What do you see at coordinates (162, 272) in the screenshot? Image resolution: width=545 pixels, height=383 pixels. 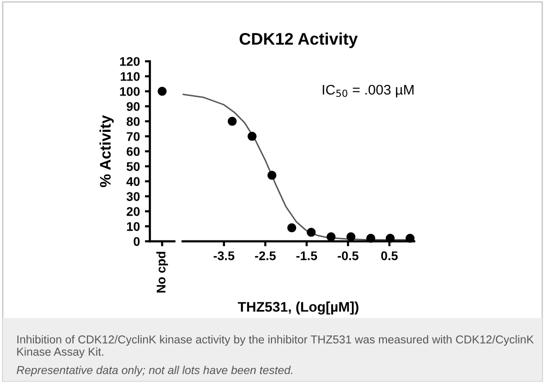 I see `x-tick-label: No cpd` at bounding box center [162, 272].